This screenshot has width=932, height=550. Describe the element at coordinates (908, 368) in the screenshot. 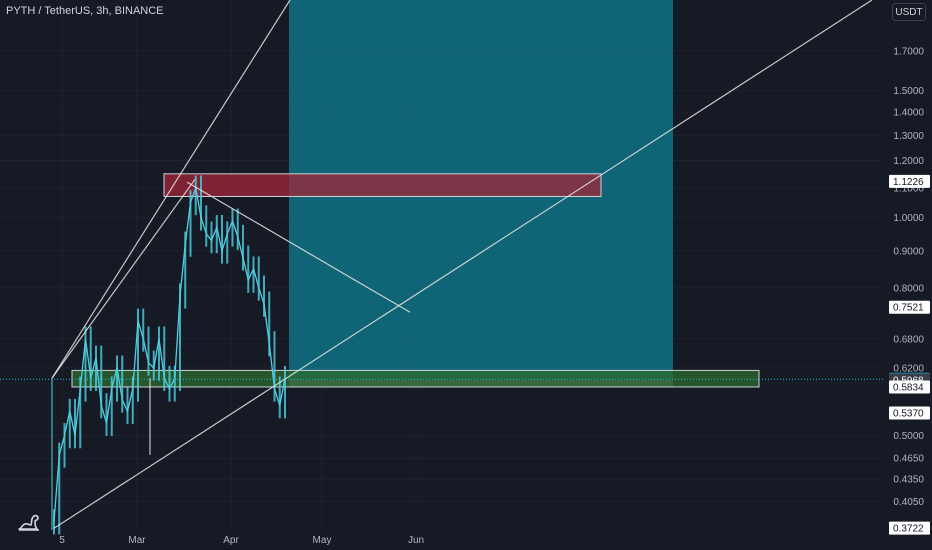

I see `y-tick-label: 0.6200` at that location.